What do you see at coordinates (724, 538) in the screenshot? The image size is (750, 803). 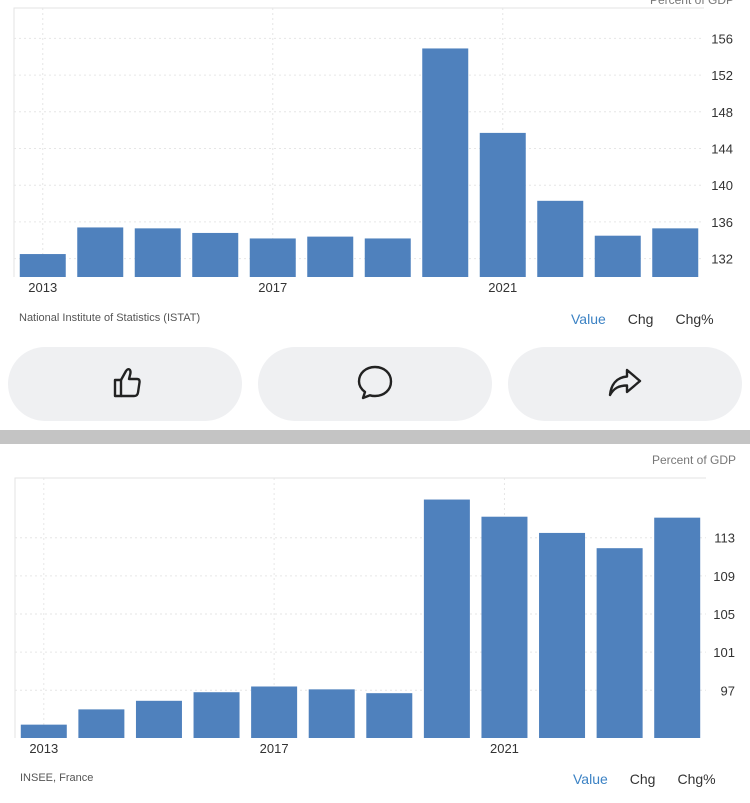 I see `y-tick-label: 113` at bounding box center [724, 538].